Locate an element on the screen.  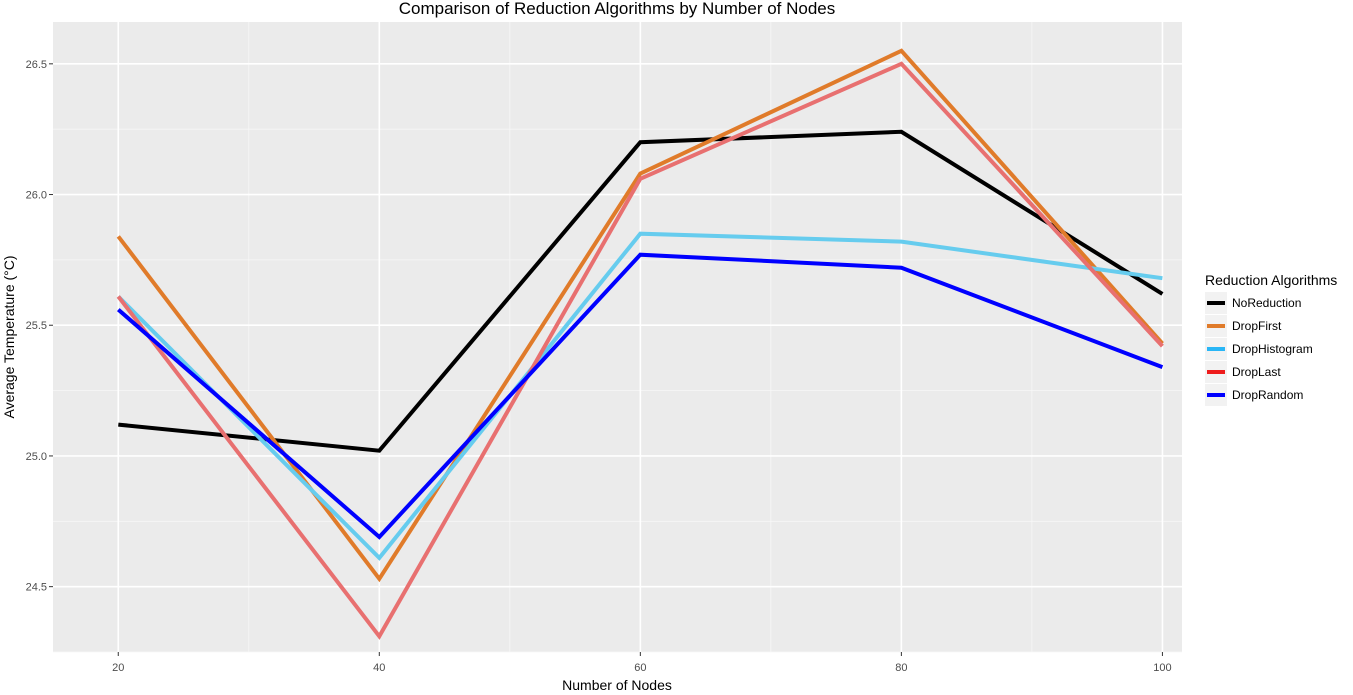
legend-label-dropfirst: DropFirst is located at coordinates (1257, 326).